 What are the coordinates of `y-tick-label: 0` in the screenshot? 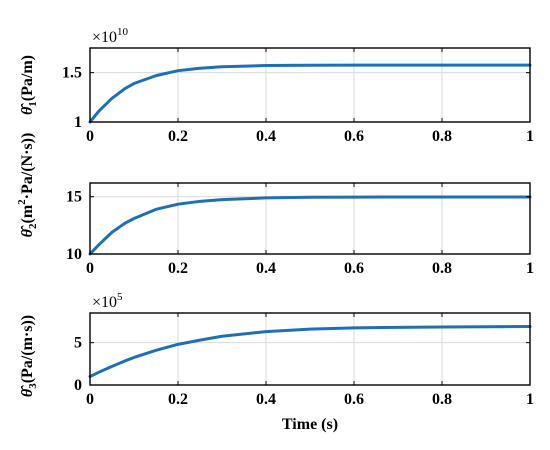 It's located at (78, 385).